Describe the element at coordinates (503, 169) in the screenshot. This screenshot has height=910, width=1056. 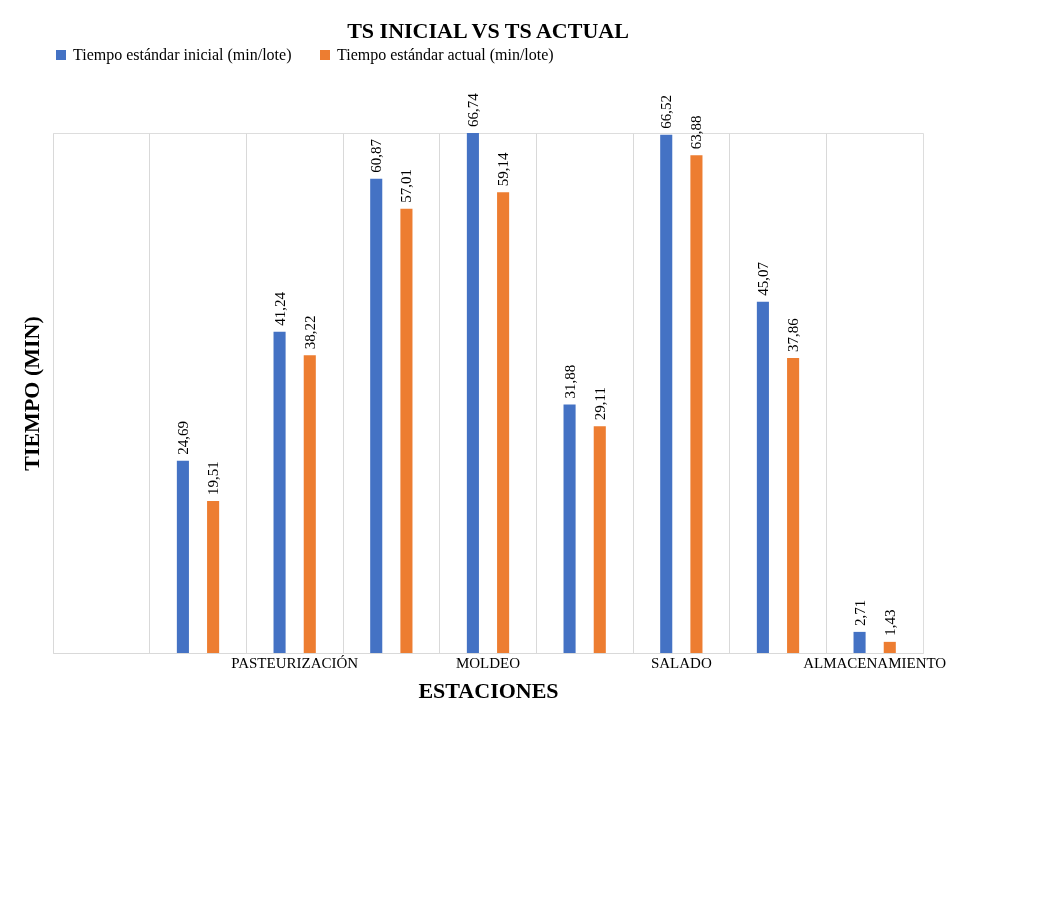
I see `data-label: 59,14` at that location.